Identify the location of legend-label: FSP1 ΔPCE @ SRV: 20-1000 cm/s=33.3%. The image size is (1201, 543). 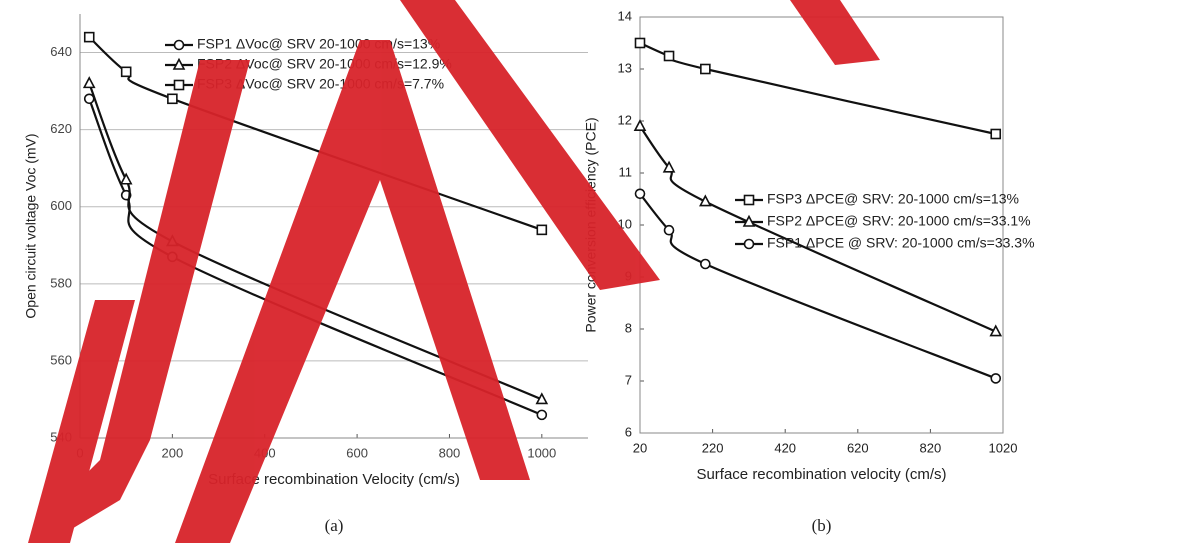
(901, 243).